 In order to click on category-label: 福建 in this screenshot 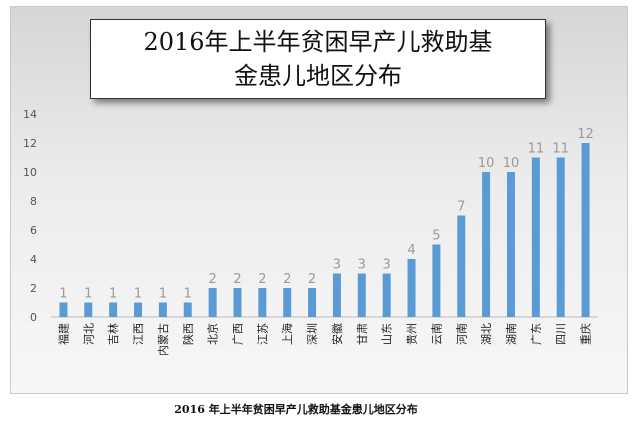, I will do `click(63, 334)`.